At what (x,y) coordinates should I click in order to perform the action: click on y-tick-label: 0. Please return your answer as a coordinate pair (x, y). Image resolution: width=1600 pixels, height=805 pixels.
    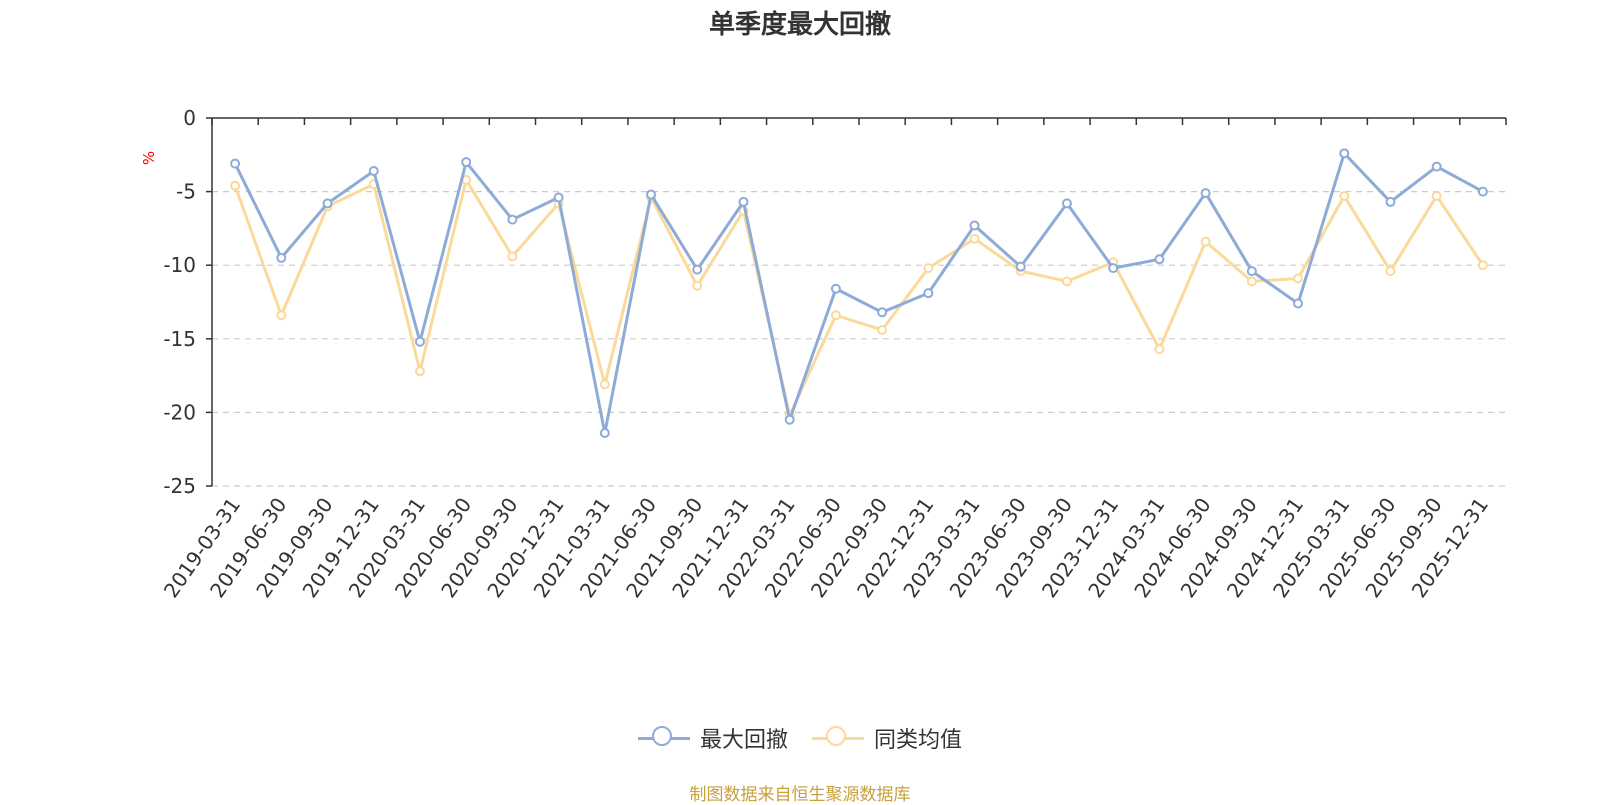
    Looking at the image, I should click on (189, 118).